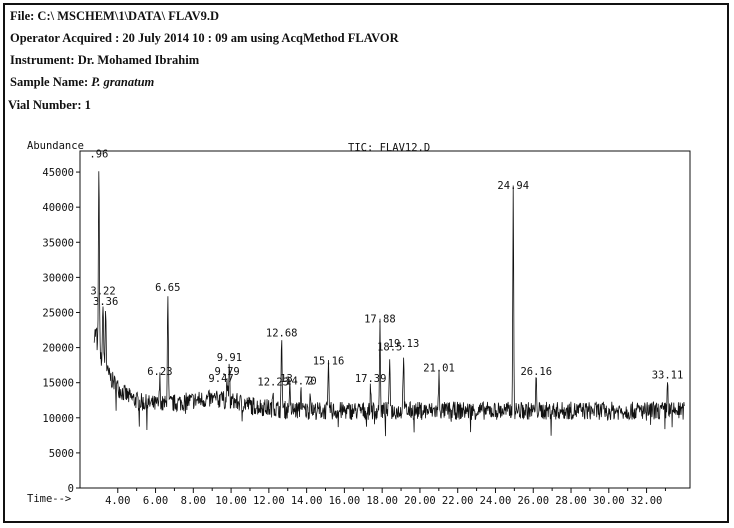 This screenshot has width=734, height=528. I want to click on y-tick-label: 5000, so click(61, 454).